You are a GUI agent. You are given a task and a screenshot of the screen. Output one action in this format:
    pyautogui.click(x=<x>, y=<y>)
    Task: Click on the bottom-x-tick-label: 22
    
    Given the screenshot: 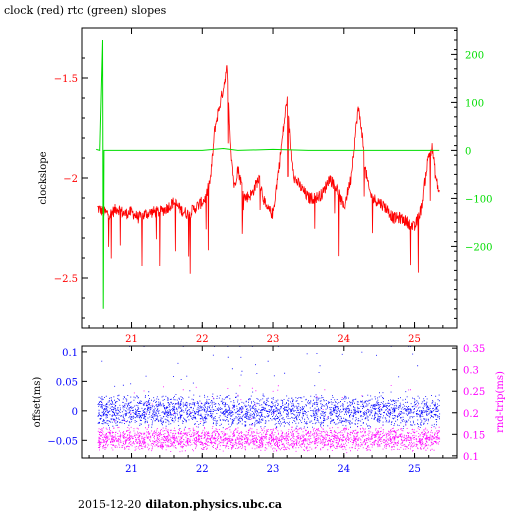 What is the action you would take?
    pyautogui.click(x=202, y=469)
    